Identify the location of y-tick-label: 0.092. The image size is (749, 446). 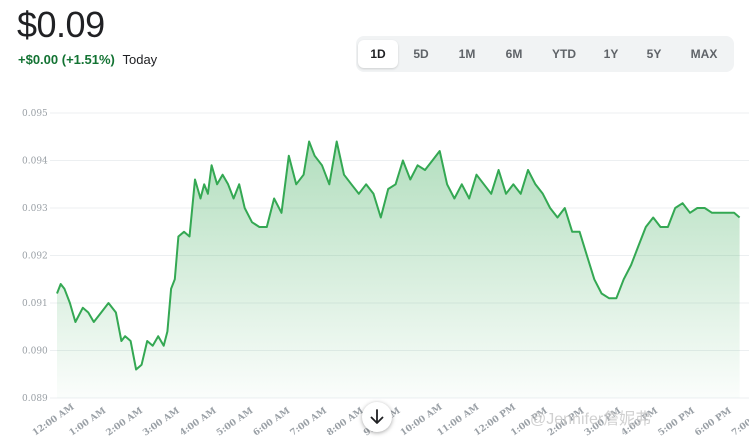
(35, 257).